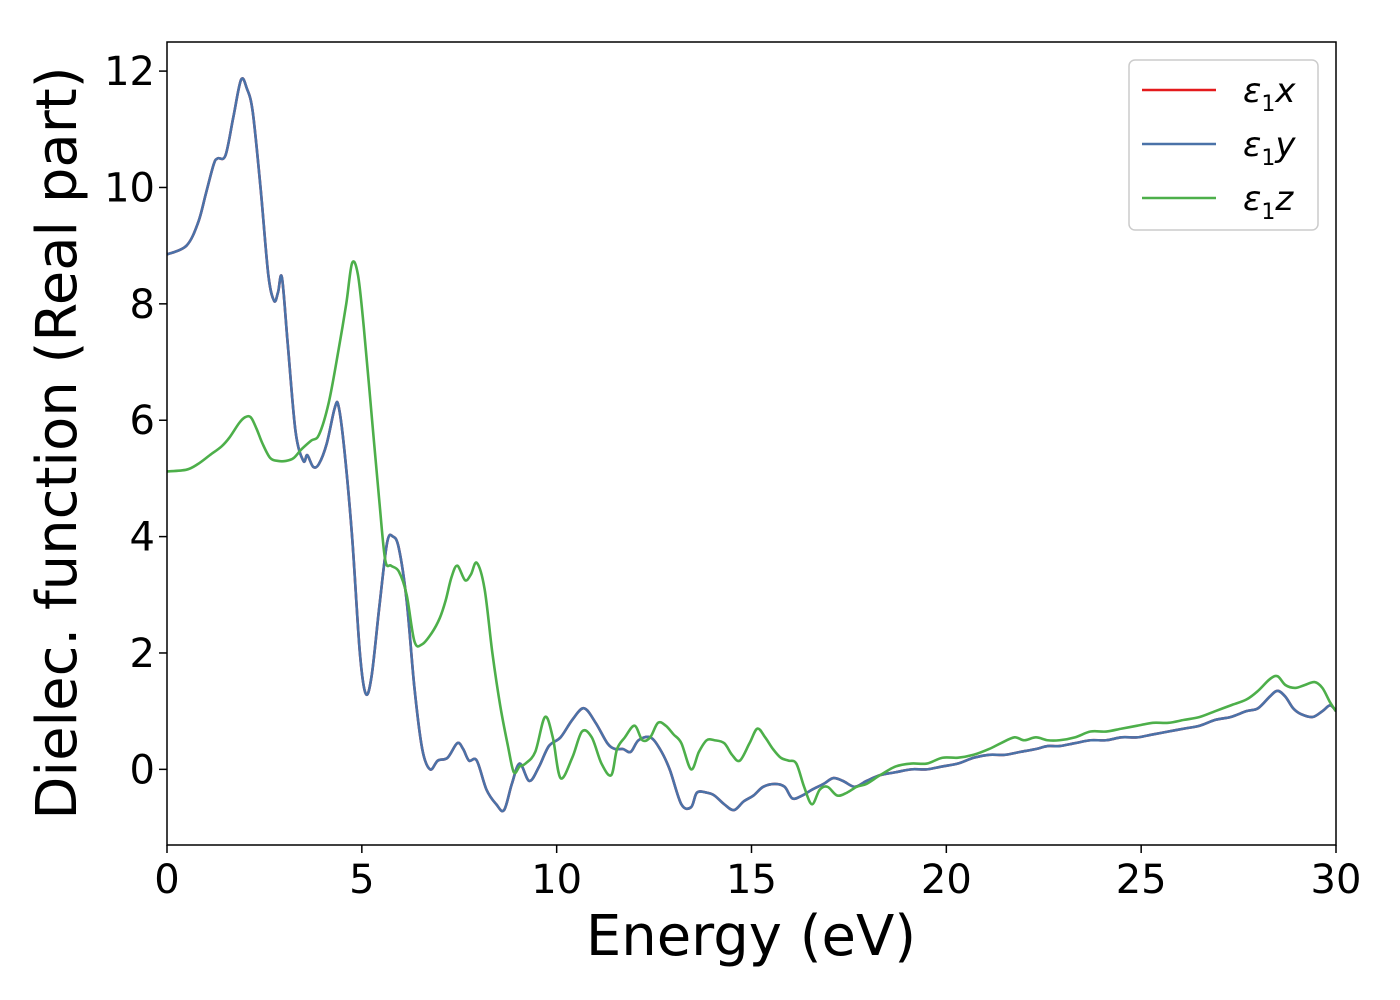 The width and height of the screenshot is (1400, 1000). I want to click on x-tick-label: 0, so click(166, 880).